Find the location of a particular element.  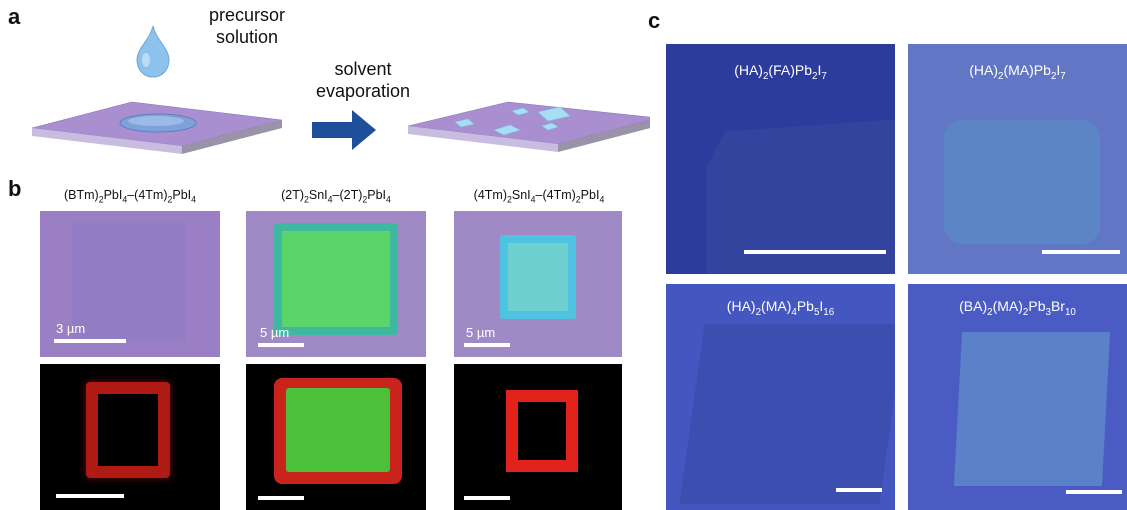

image-title: (HA)2(MA)Pb2I7 is located at coordinates (1017, 72).